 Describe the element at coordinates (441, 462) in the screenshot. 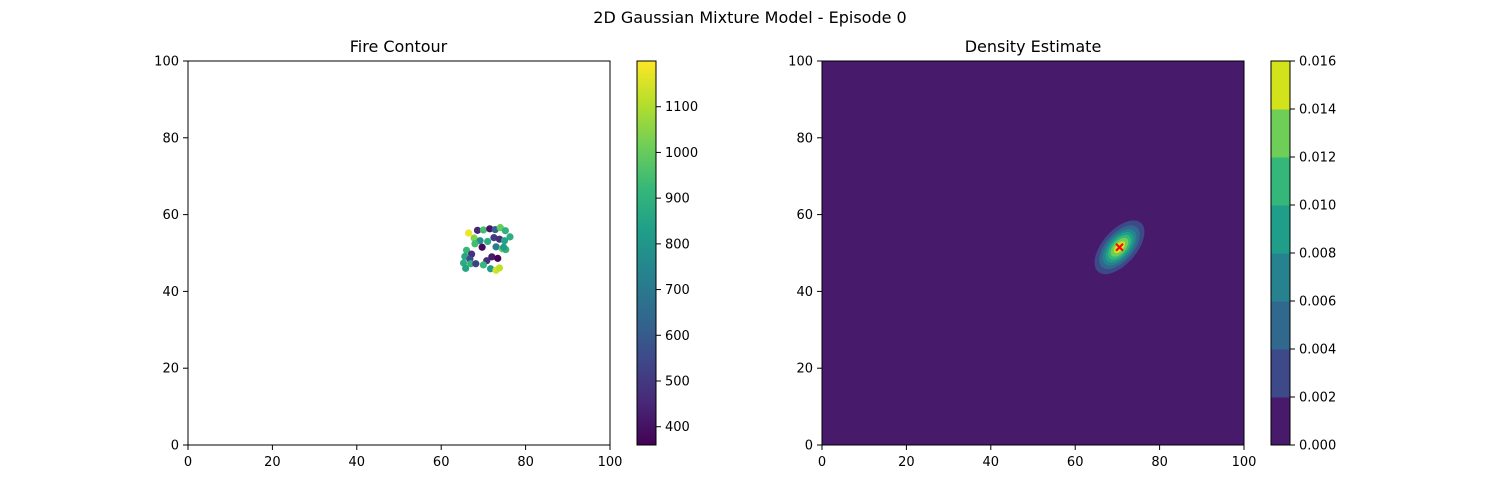

I see `fire-contour-x-tick-label: 60` at that location.